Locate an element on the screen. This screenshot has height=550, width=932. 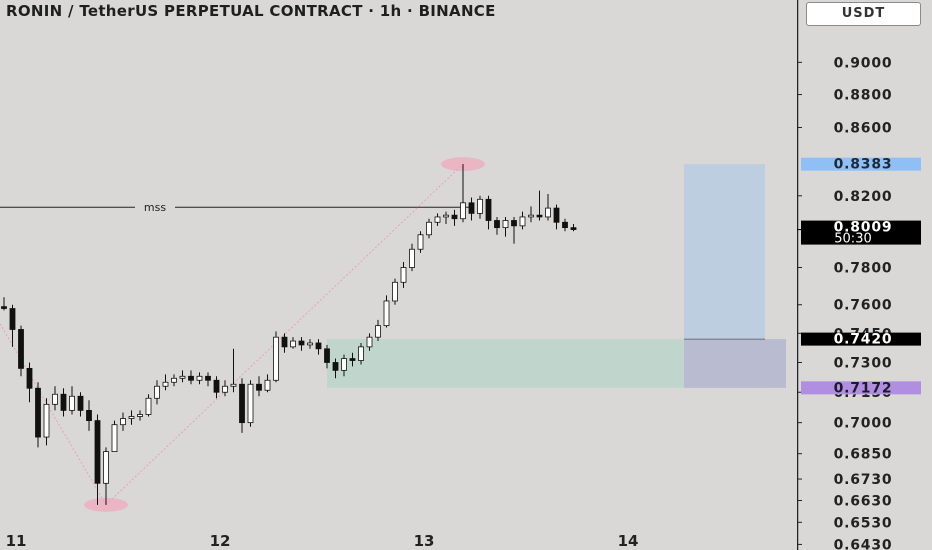
x-tick-label: 11 is located at coordinates (16, 541).